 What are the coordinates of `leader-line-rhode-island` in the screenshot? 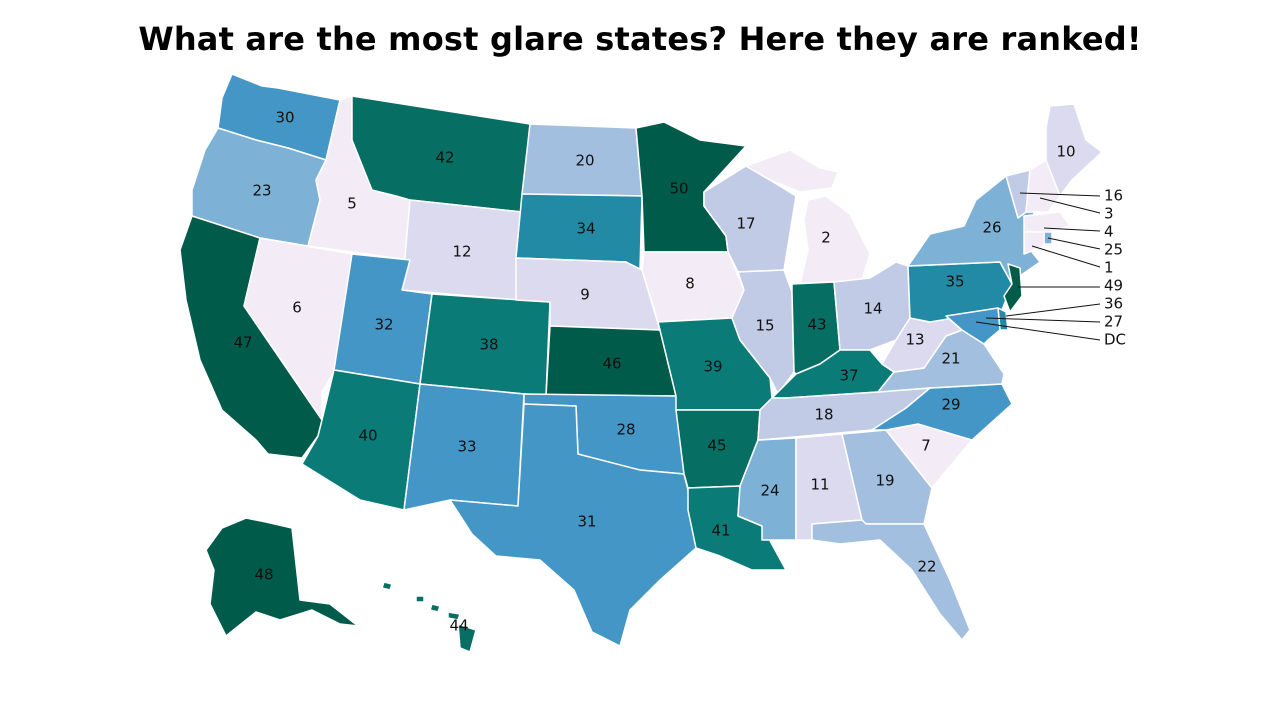 It's located at (1074, 243).